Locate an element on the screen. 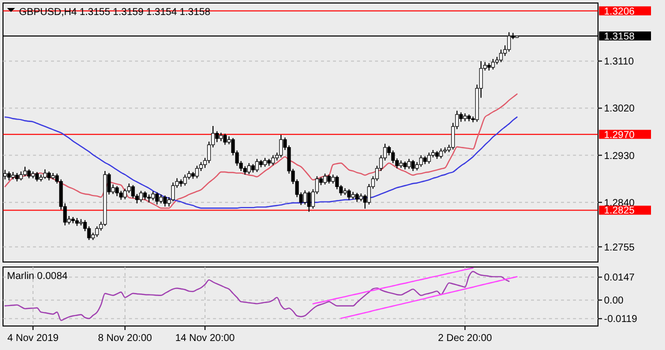  chart-title: Marlin 0.0084 is located at coordinates (37, 276).